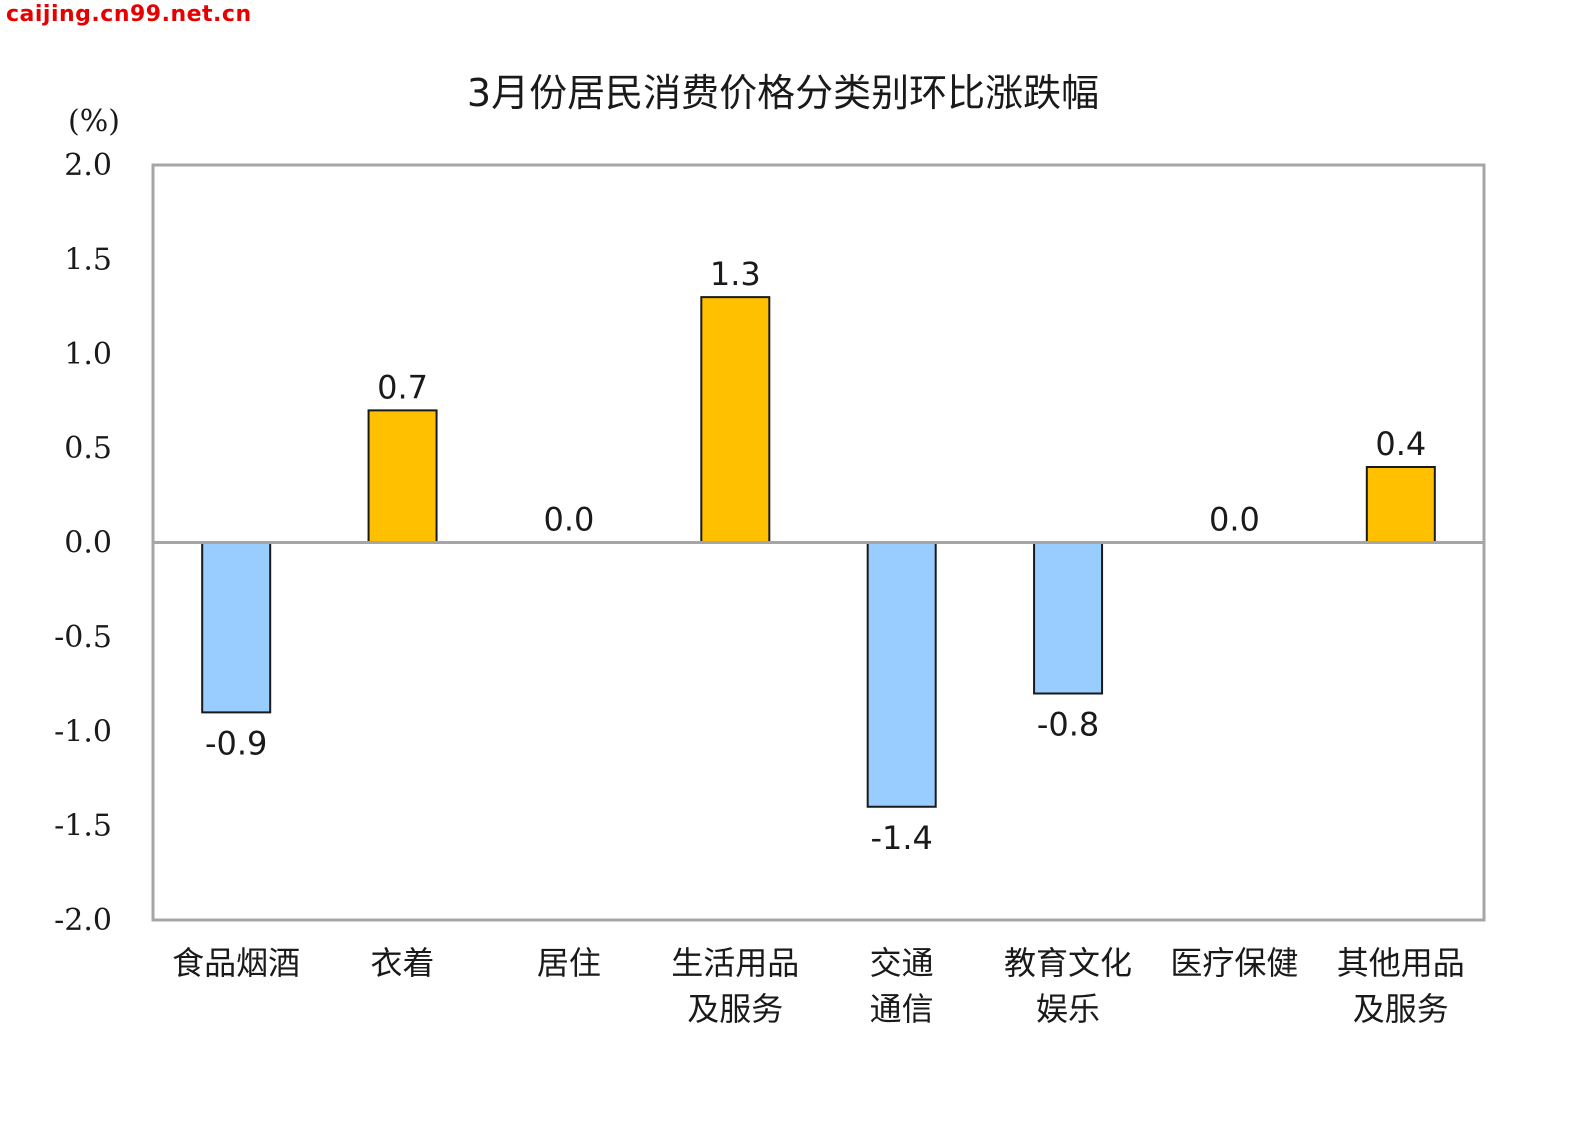 The width and height of the screenshot is (1591, 1135). What do you see at coordinates (901, 838) in the screenshot?
I see `value-label: -1.4` at bounding box center [901, 838].